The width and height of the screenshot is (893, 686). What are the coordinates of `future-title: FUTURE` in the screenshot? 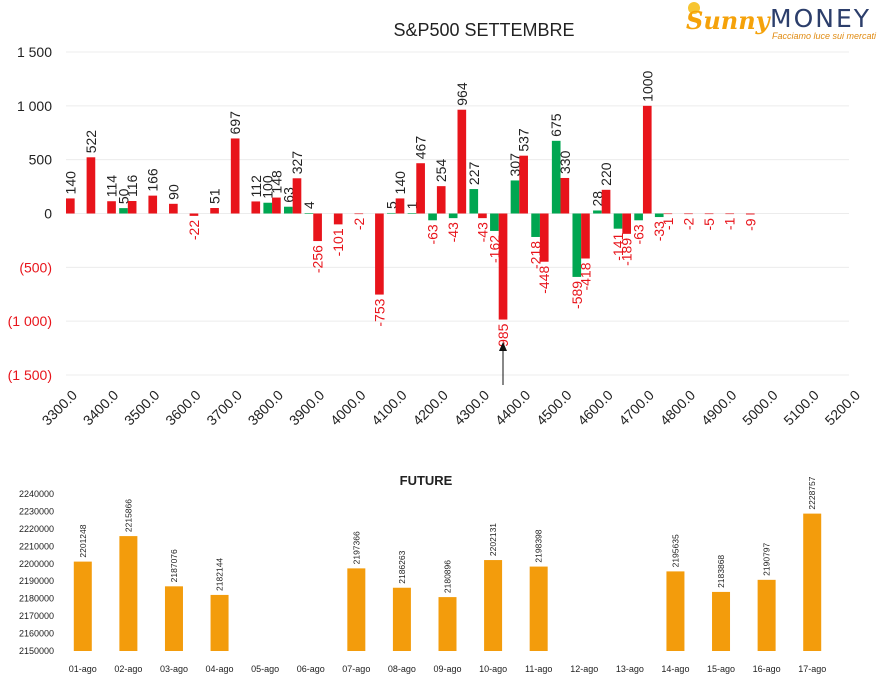 It's located at (426, 480).